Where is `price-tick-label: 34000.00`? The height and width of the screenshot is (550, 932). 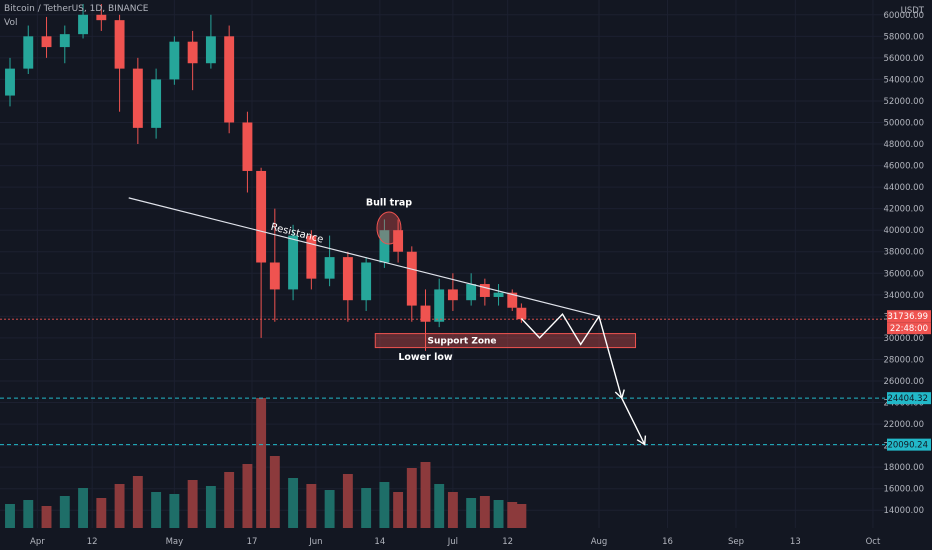
price-tick-label: 34000.00 is located at coordinates (903, 296).